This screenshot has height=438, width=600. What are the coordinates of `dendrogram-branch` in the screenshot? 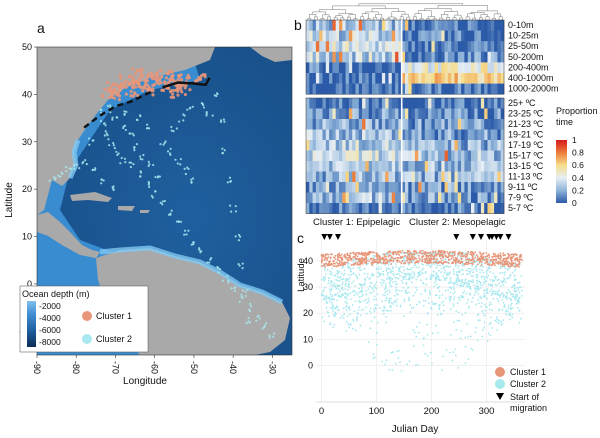 It's located at (438, 10).